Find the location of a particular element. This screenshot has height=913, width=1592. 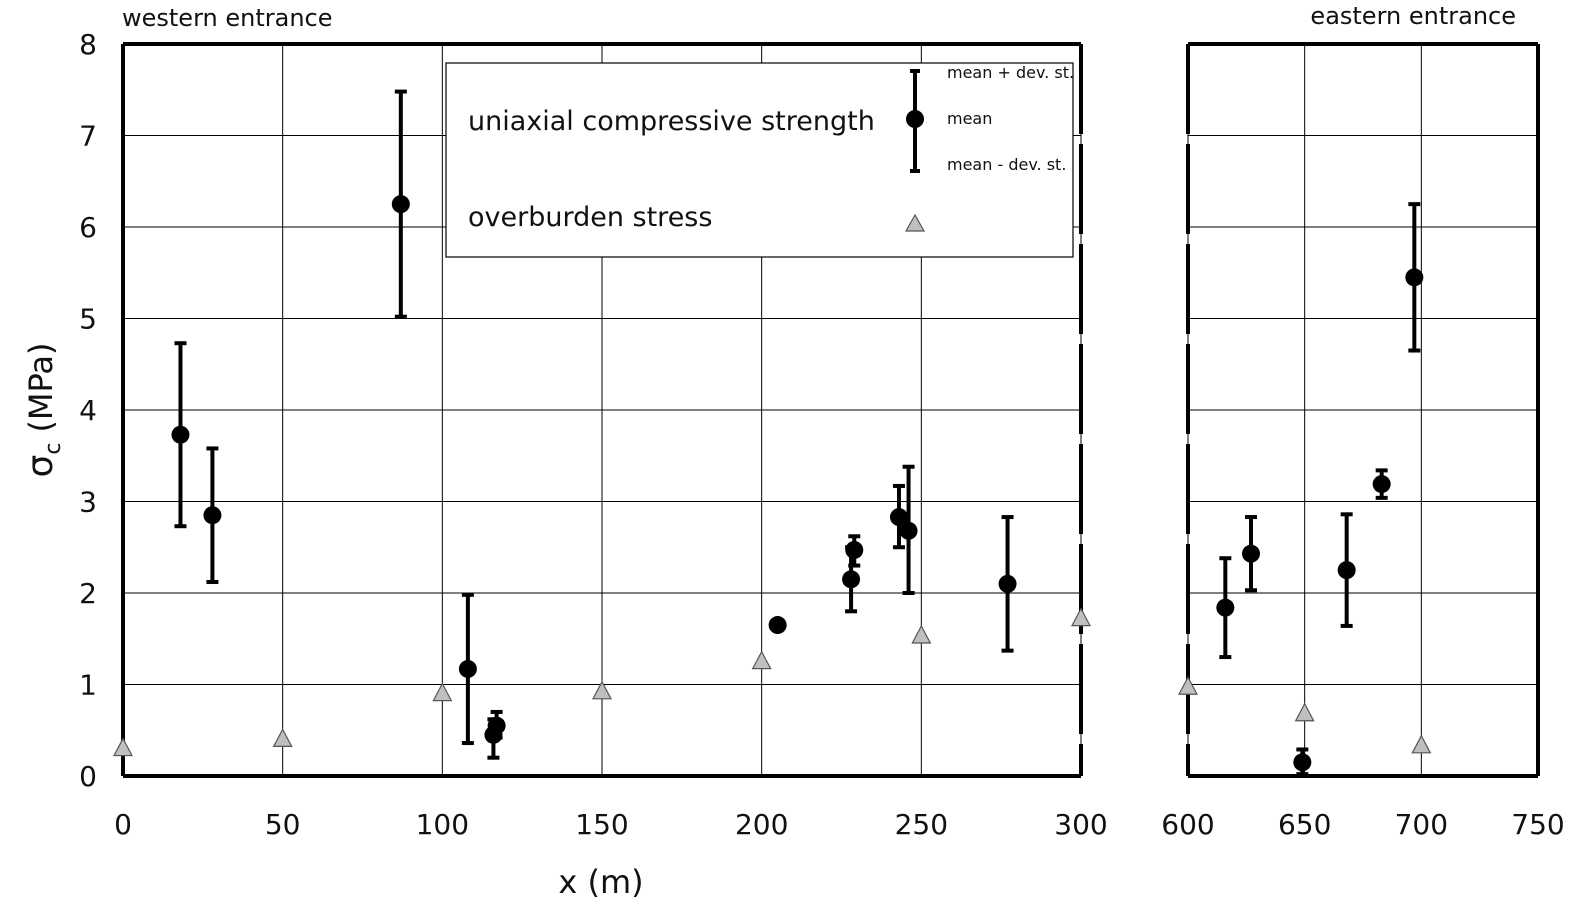

y-tick-label: 5 is located at coordinates (88, 319).